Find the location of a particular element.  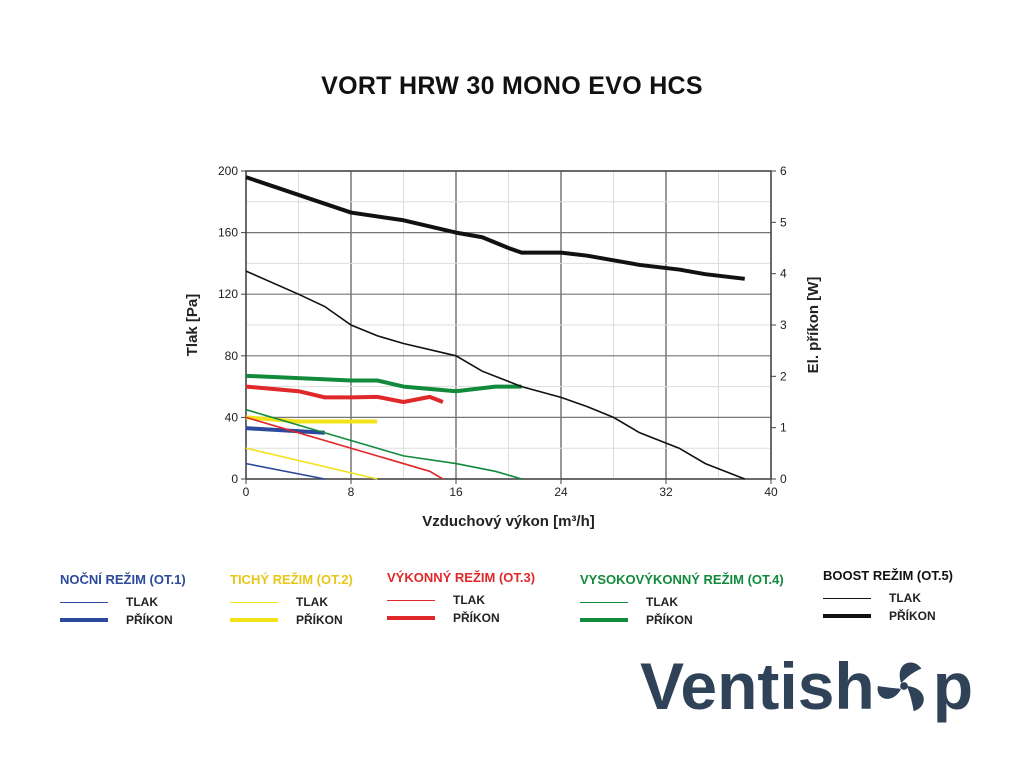

y2-tick-label: 2 is located at coordinates (783, 376).